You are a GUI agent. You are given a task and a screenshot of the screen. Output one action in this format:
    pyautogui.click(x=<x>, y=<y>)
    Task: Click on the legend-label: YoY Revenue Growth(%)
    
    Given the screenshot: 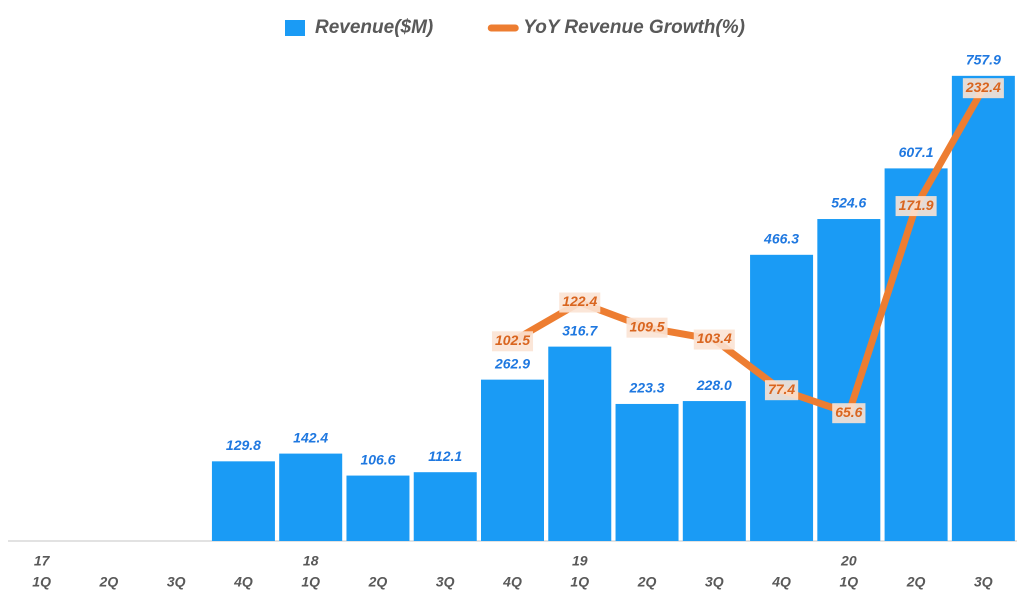 What is the action you would take?
    pyautogui.click(x=634, y=27)
    